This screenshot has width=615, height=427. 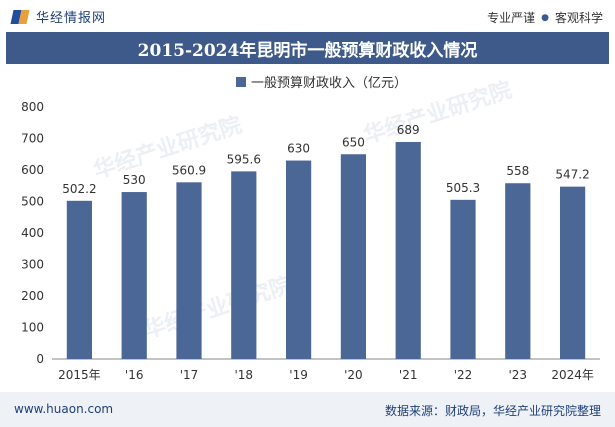 What do you see at coordinates (408, 375) in the screenshot?
I see `x-tick-label: '21` at bounding box center [408, 375].